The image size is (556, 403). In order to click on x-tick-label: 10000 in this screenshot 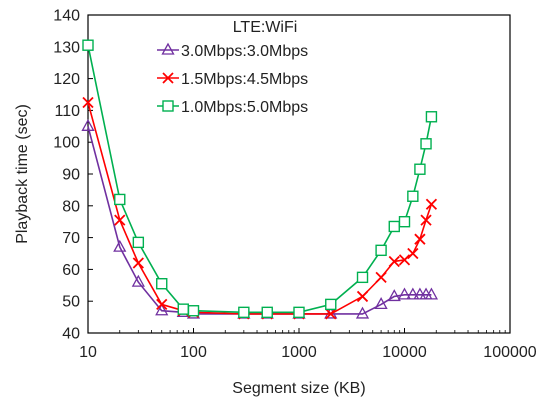, I will do `click(404, 352)`.